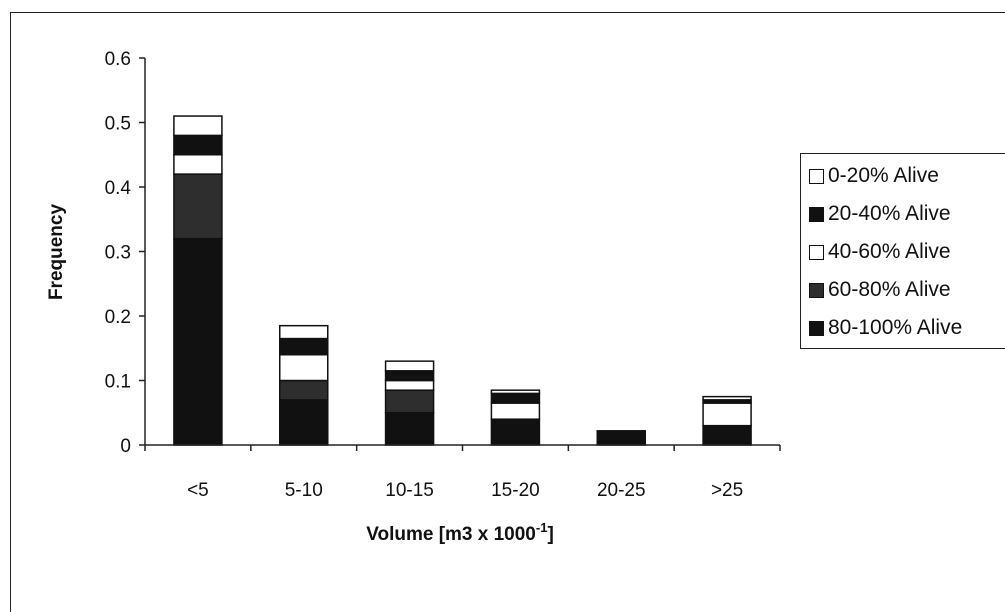 Image resolution: width=1005 pixels, height=612 pixels. I want to click on bar-segment-510-s2, so click(304, 367).